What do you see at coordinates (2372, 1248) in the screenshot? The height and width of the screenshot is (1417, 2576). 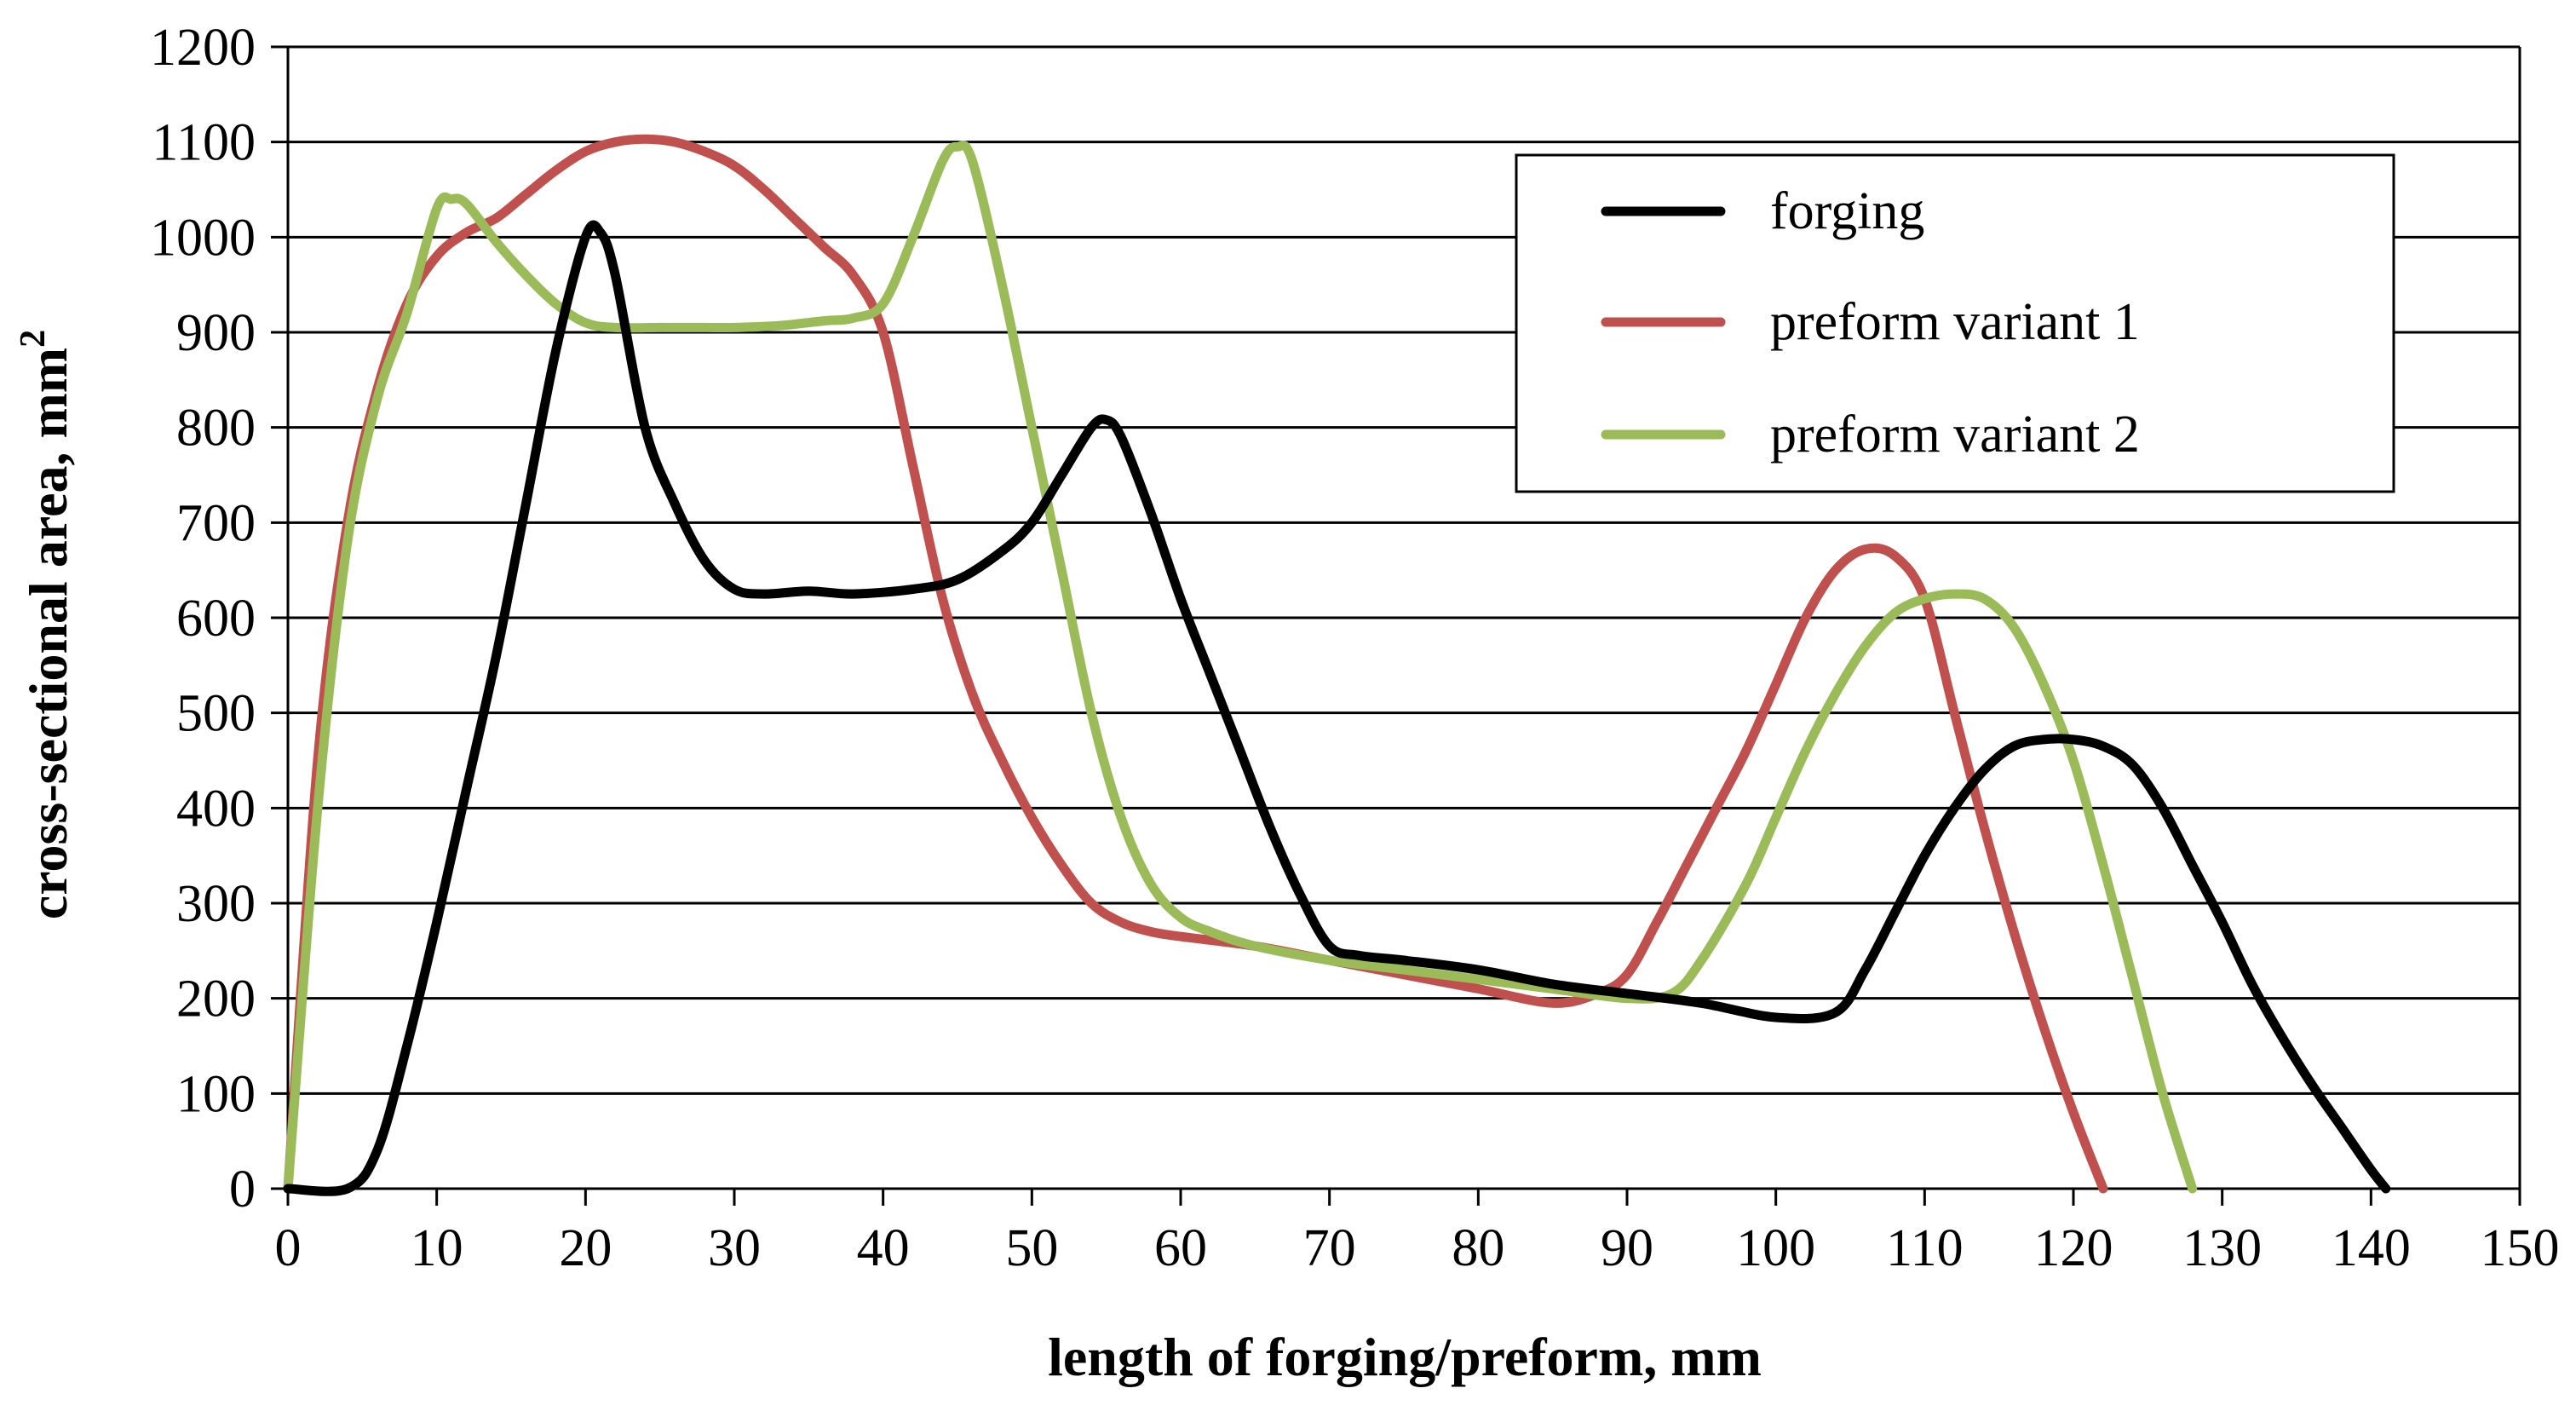 I see `x-tick-label-140: 140` at bounding box center [2372, 1248].